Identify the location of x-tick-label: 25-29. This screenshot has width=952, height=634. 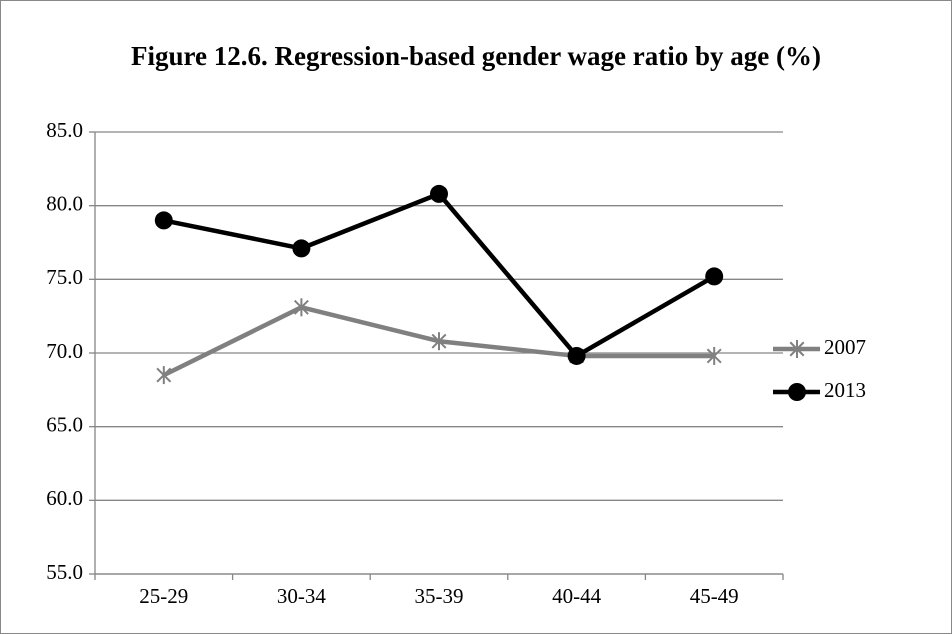
(163, 596).